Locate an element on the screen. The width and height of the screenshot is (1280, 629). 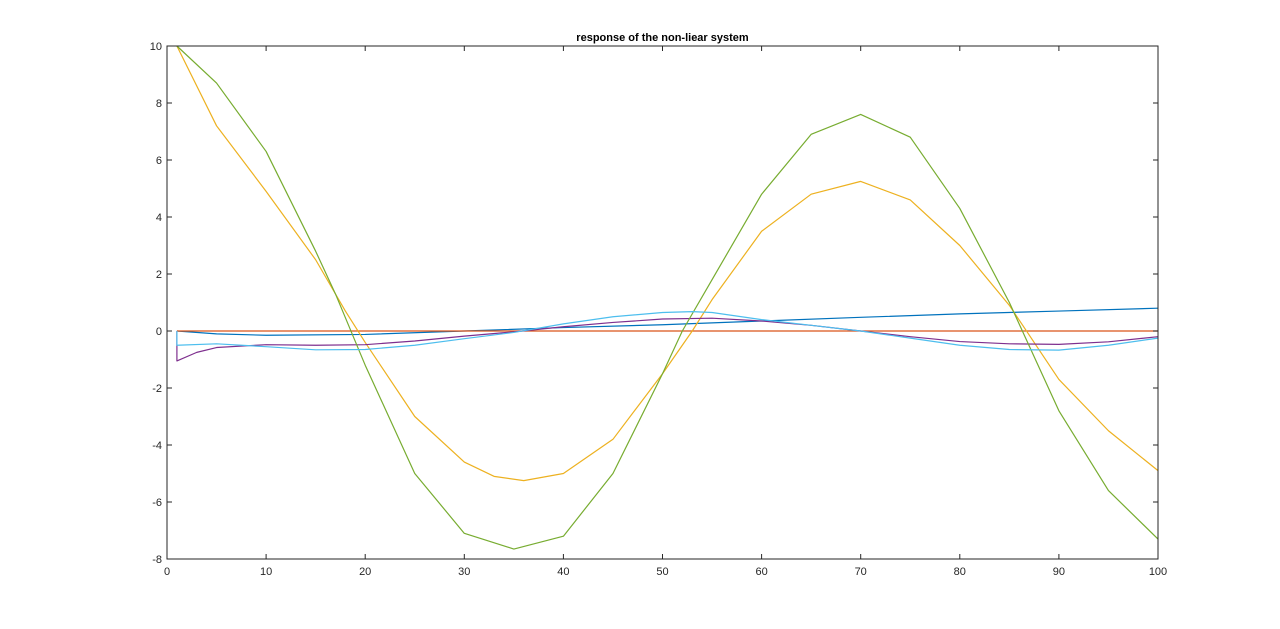
chart-title: response of the non-liear system is located at coordinates (662, 38).